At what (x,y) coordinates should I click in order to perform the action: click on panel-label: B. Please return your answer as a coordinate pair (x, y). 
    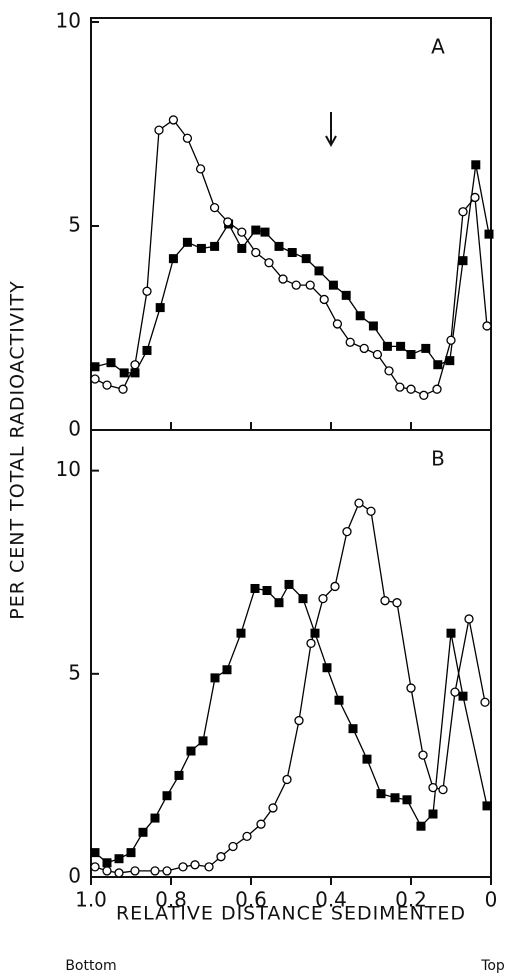
    Looking at the image, I should click on (438, 459).